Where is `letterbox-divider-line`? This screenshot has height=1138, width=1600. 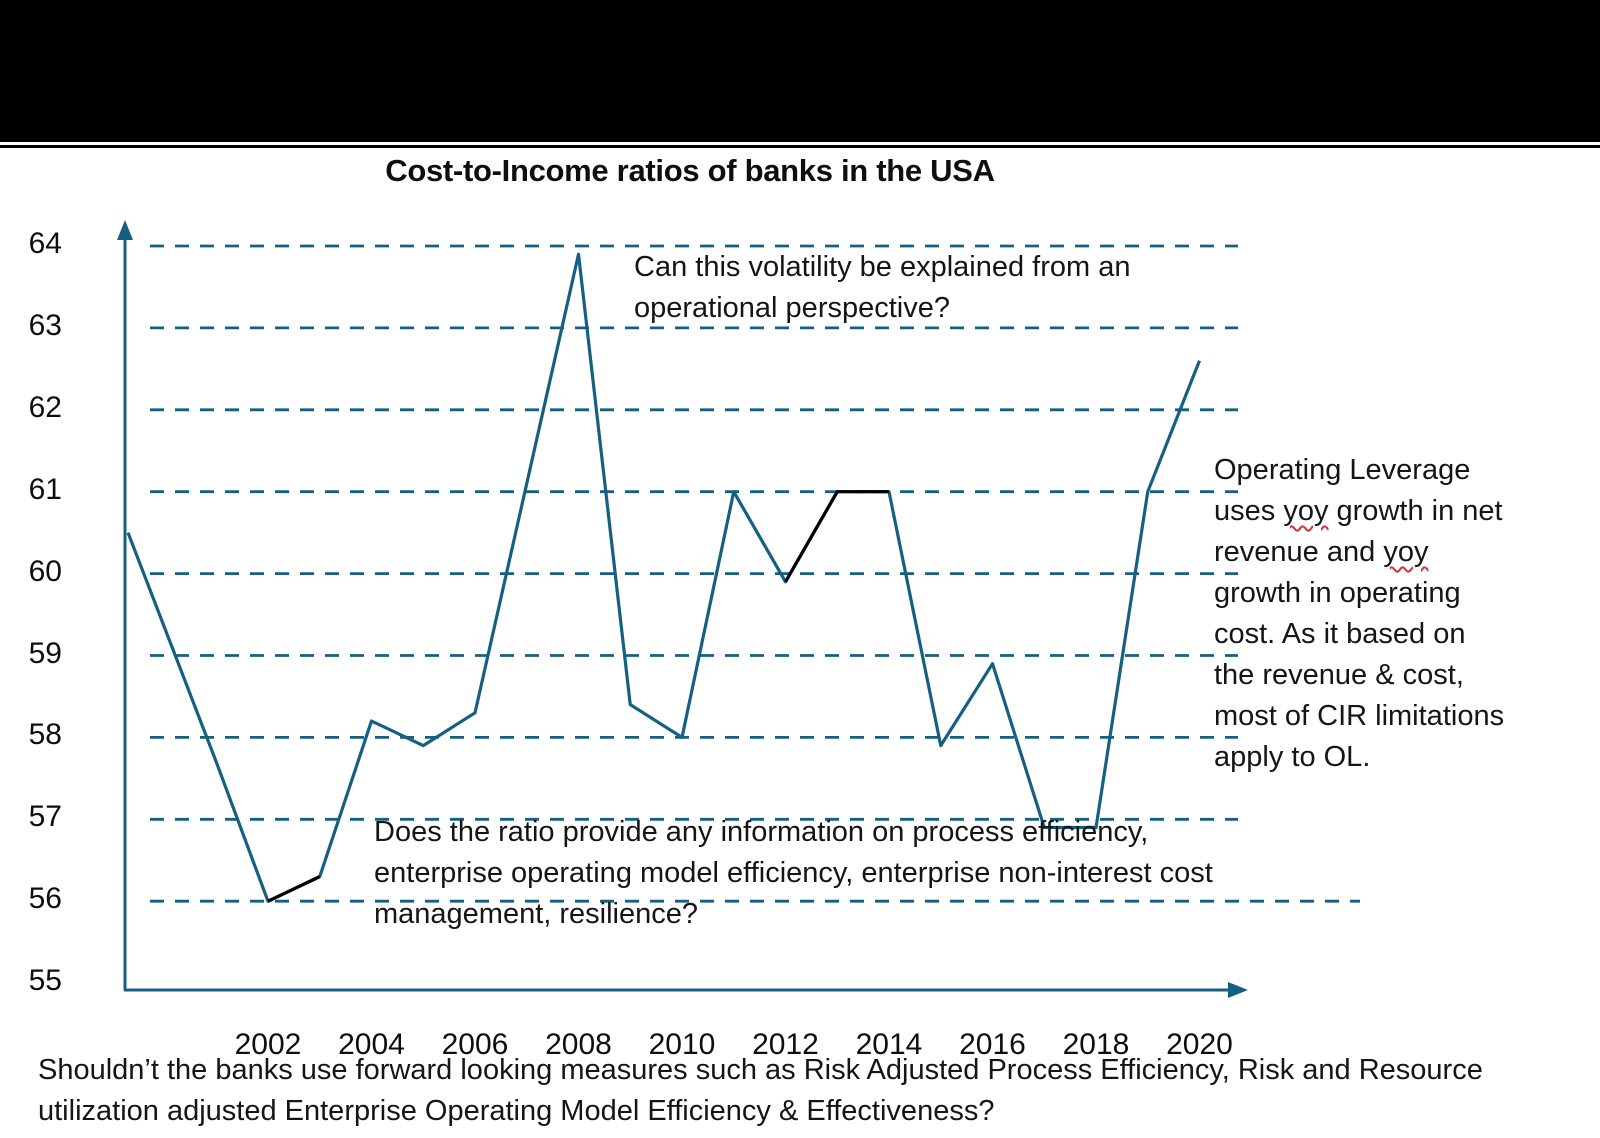
letterbox-divider-line is located at coordinates (800, 146).